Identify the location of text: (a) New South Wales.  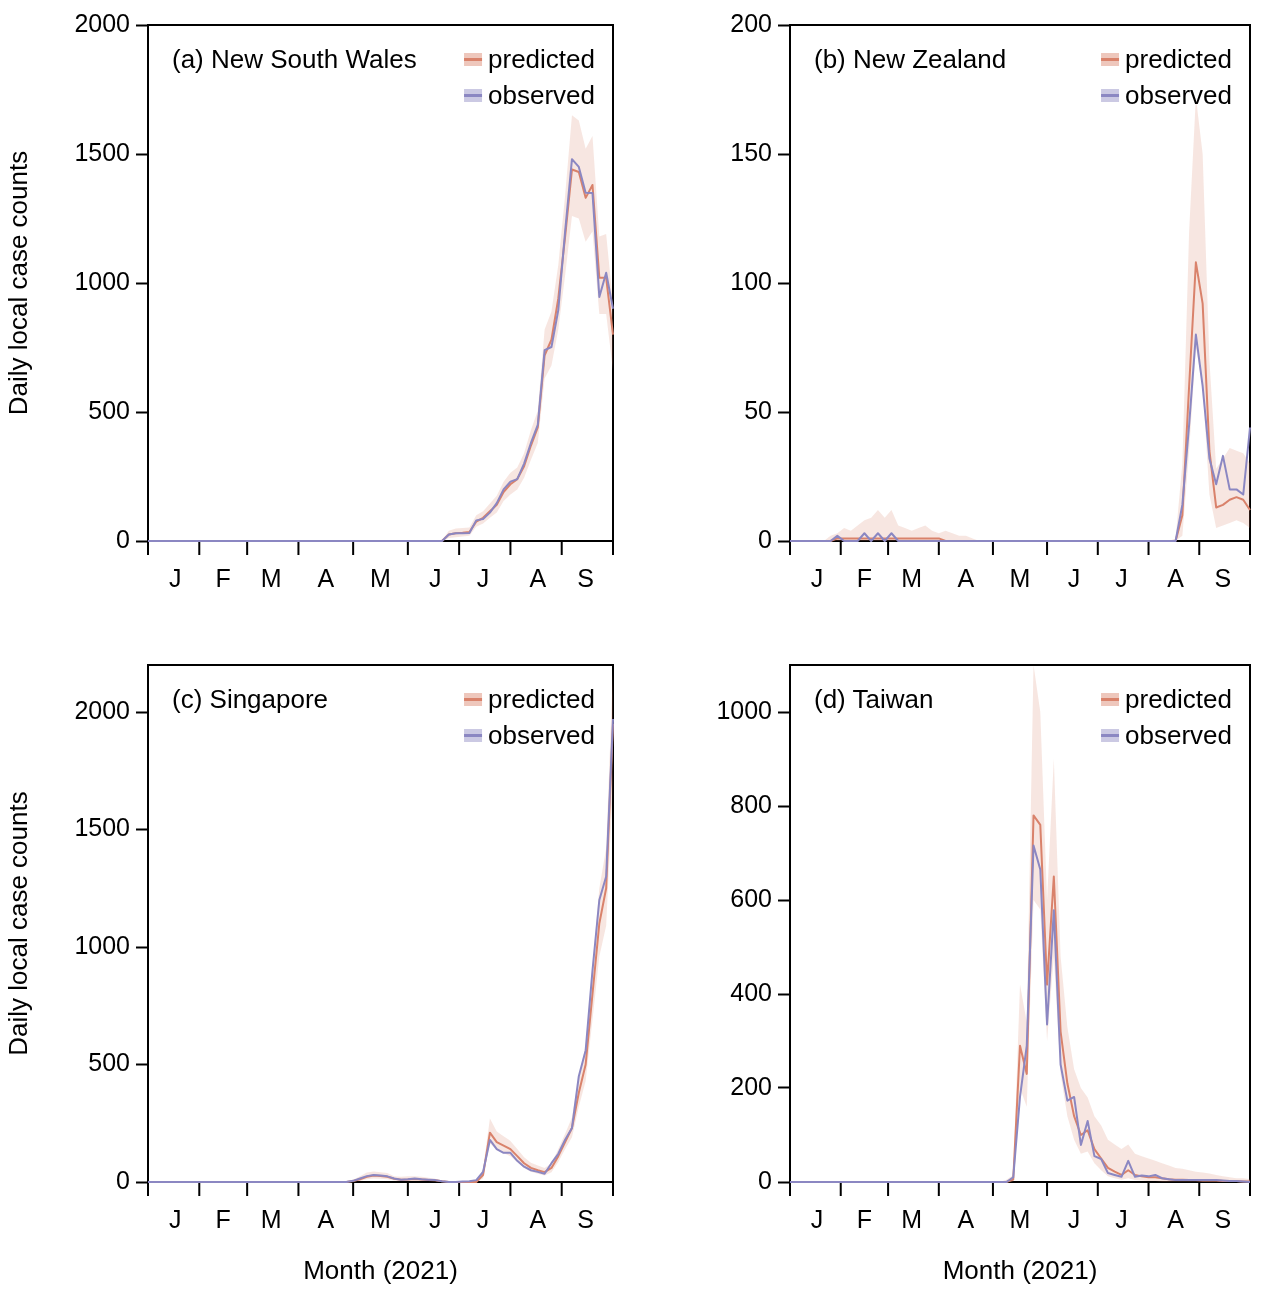
(294, 59).